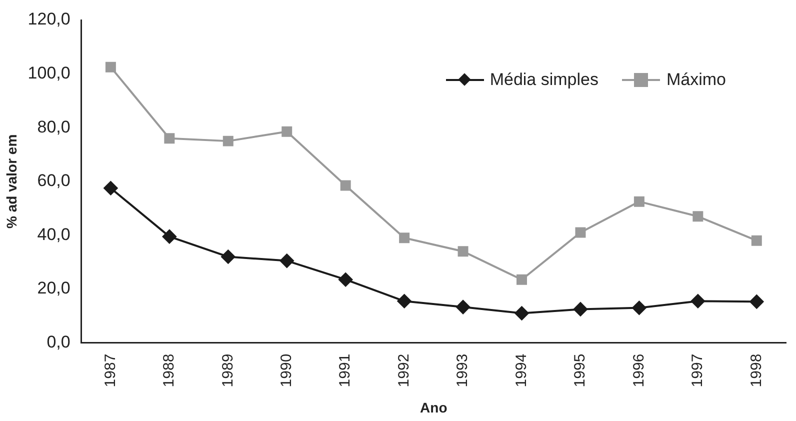  I want to click on x-tick-label: 1993, so click(463, 371).